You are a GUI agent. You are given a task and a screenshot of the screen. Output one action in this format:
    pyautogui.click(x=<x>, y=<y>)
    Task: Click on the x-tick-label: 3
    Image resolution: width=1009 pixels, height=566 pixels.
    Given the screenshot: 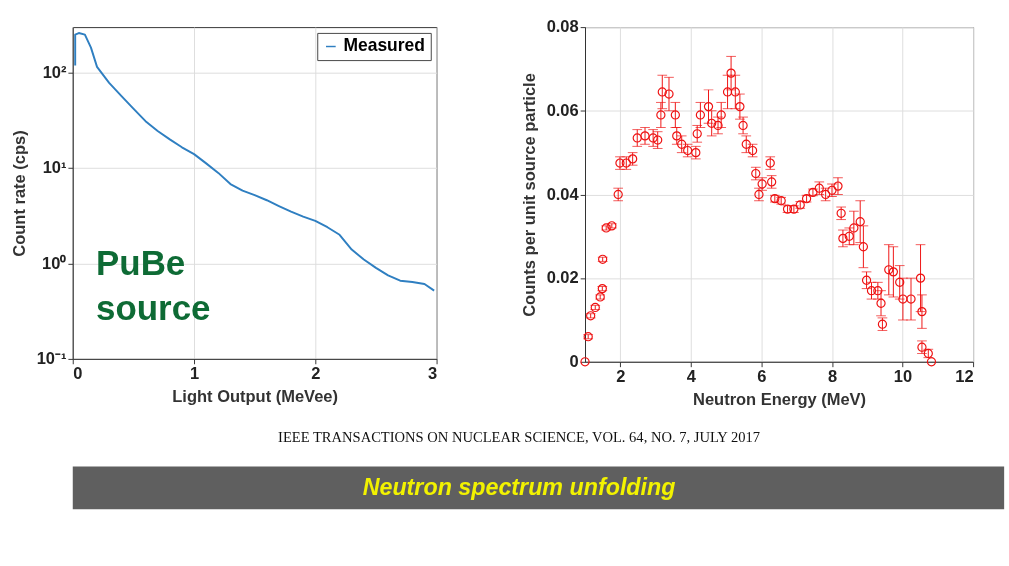 What is the action you would take?
    pyautogui.click(x=432, y=372)
    